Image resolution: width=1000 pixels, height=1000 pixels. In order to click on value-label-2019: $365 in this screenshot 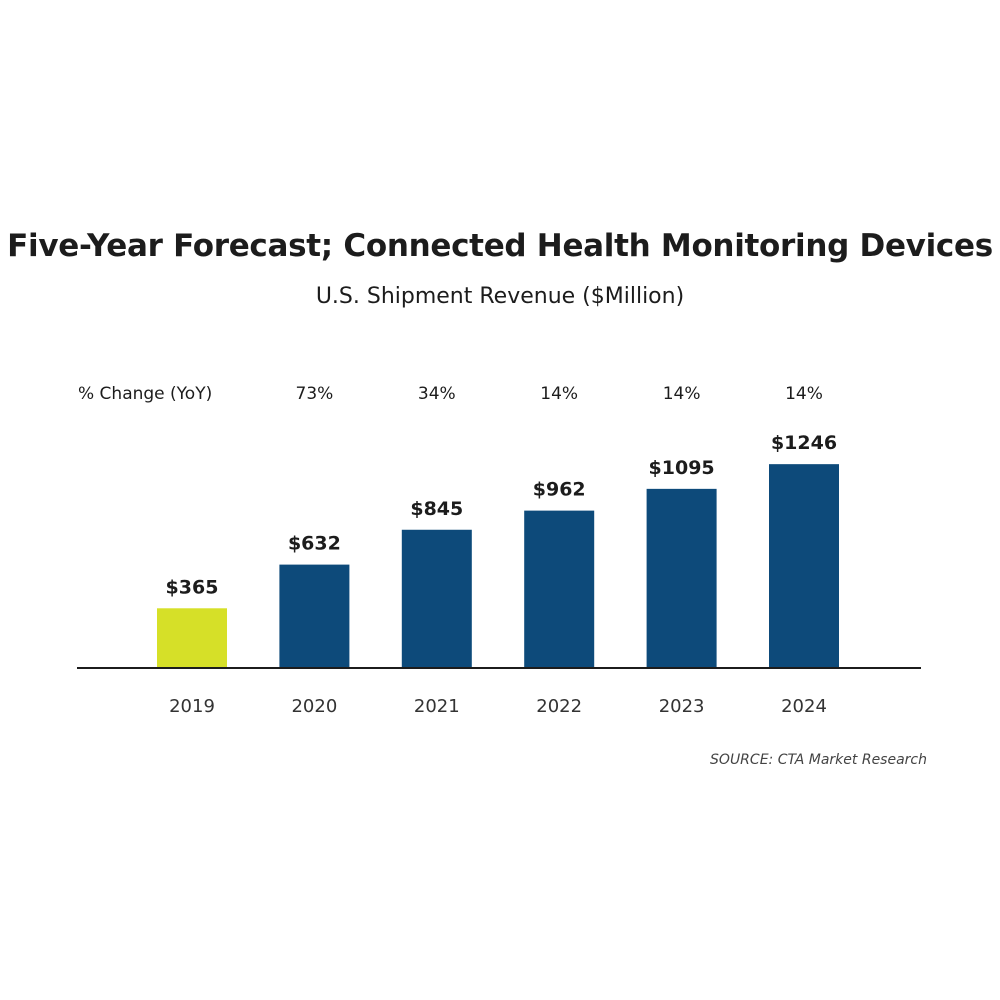, I will do `click(192, 587)`.